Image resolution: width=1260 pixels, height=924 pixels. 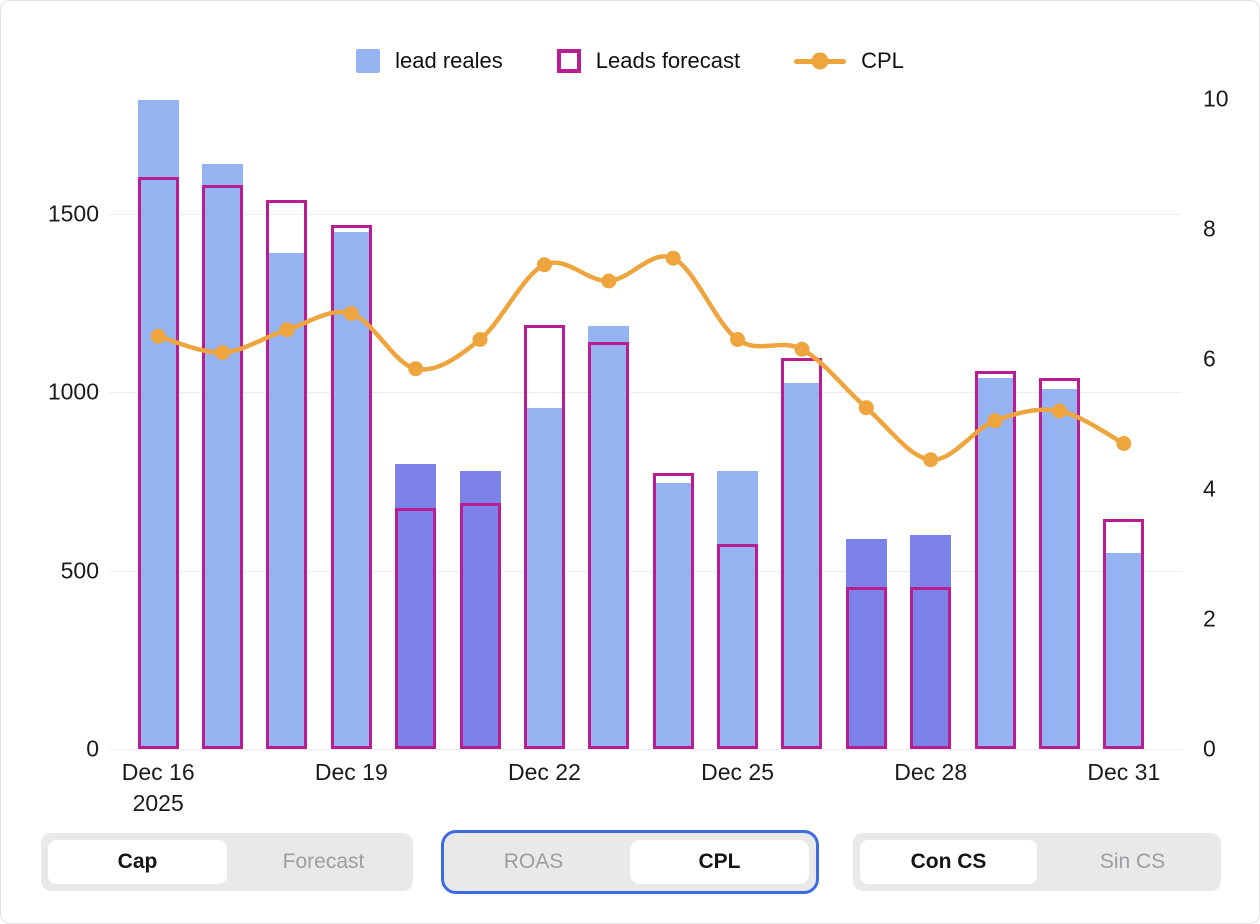 What do you see at coordinates (948, 862) in the screenshot?
I see `toggle-option-con-cs: Con CS` at bounding box center [948, 862].